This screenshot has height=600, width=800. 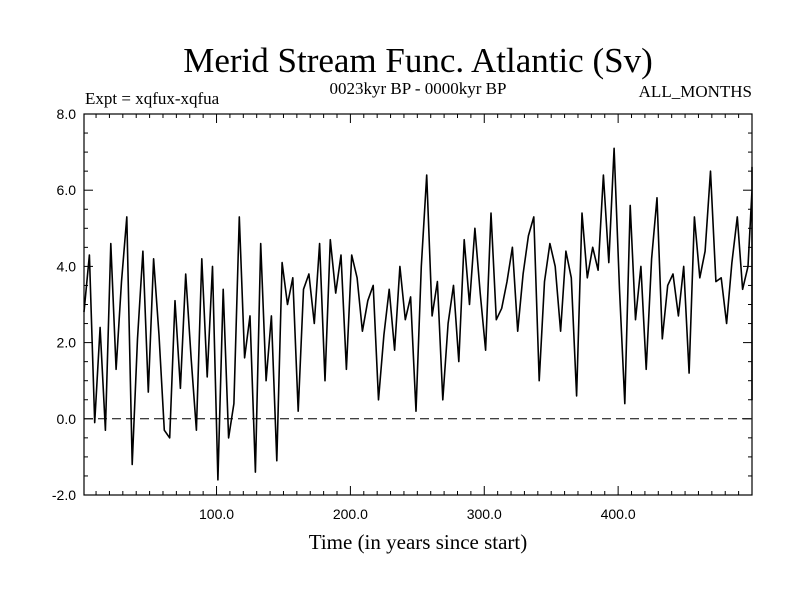 What do you see at coordinates (418, 88) in the screenshot?
I see `period-label: 0023kyr BP - 0000kyr BP` at bounding box center [418, 88].